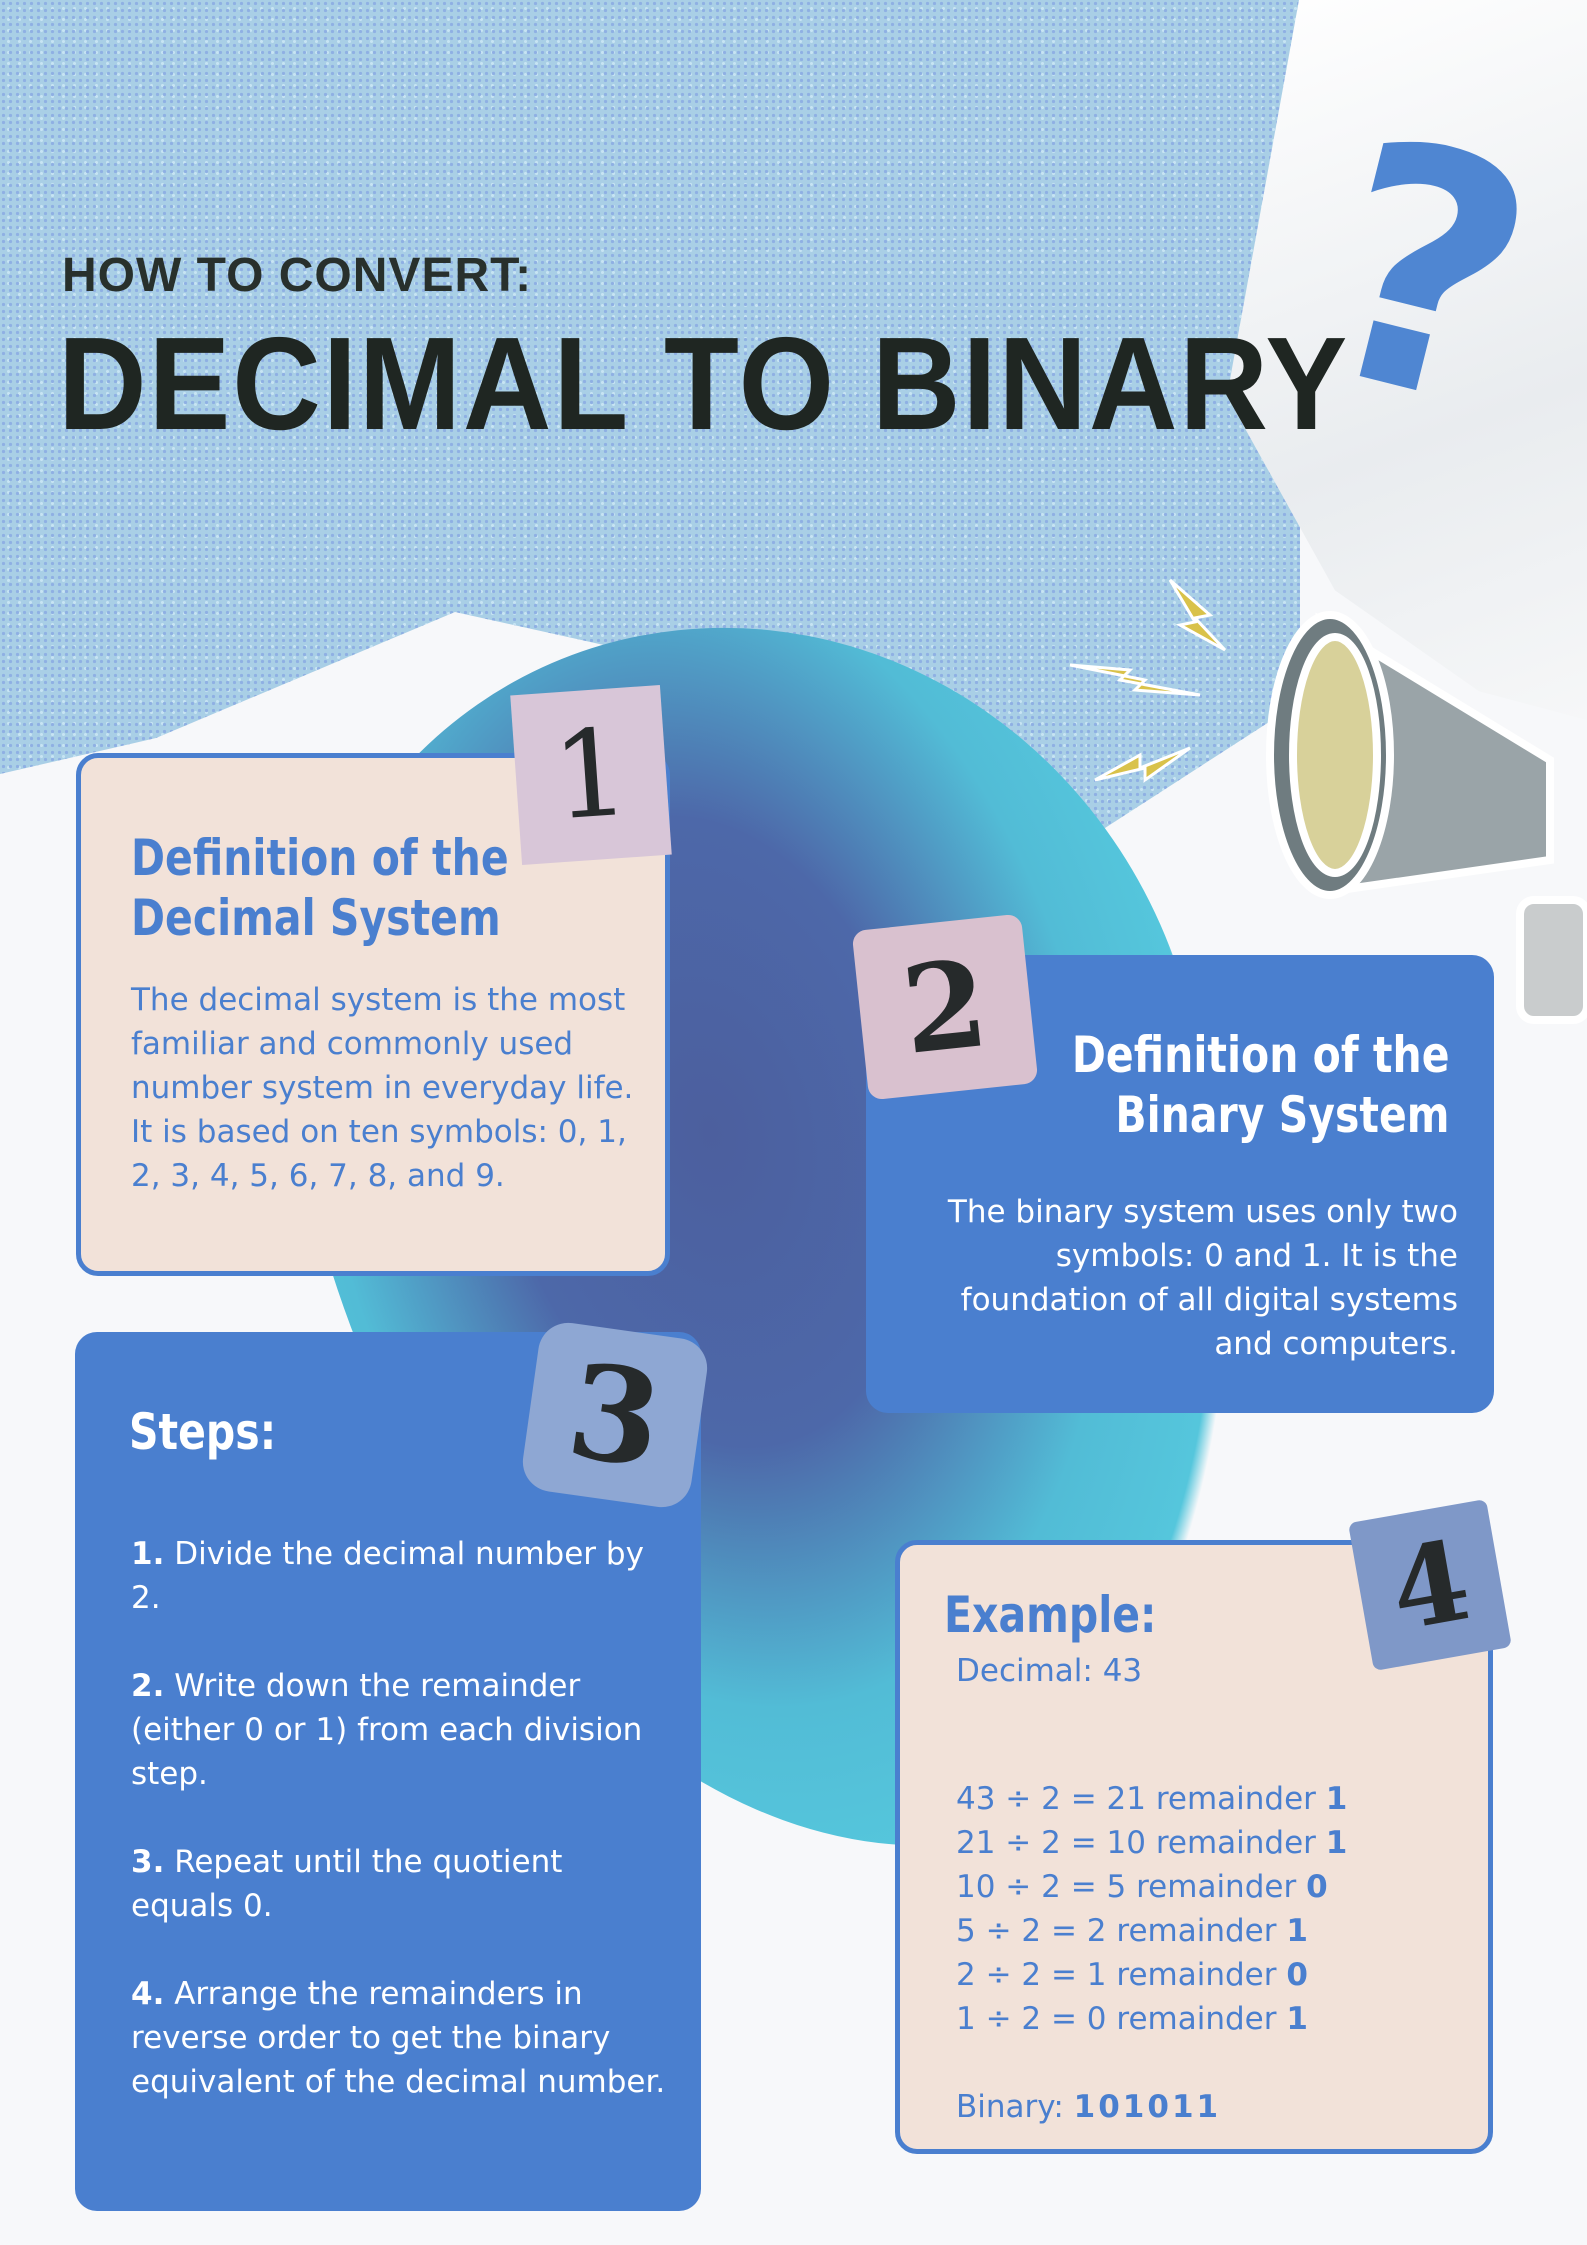 The width and height of the screenshot is (1587, 2245). Describe the element at coordinates (1261, 1085) in the screenshot. I see `binary-definition-title: Definition of the Binary System` at that location.